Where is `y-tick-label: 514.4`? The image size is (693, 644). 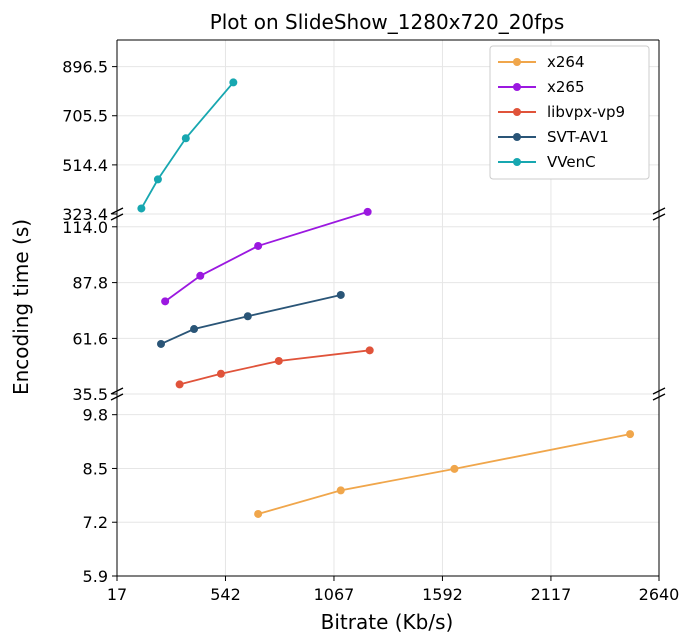
y-tick-label: 514.4 is located at coordinates (85, 165).